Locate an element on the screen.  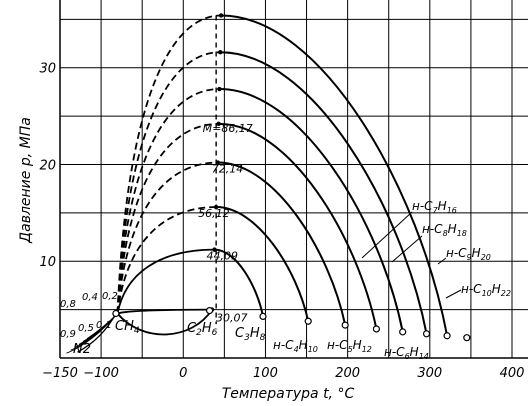
c9h20-leader is located at coordinates (442, 261).